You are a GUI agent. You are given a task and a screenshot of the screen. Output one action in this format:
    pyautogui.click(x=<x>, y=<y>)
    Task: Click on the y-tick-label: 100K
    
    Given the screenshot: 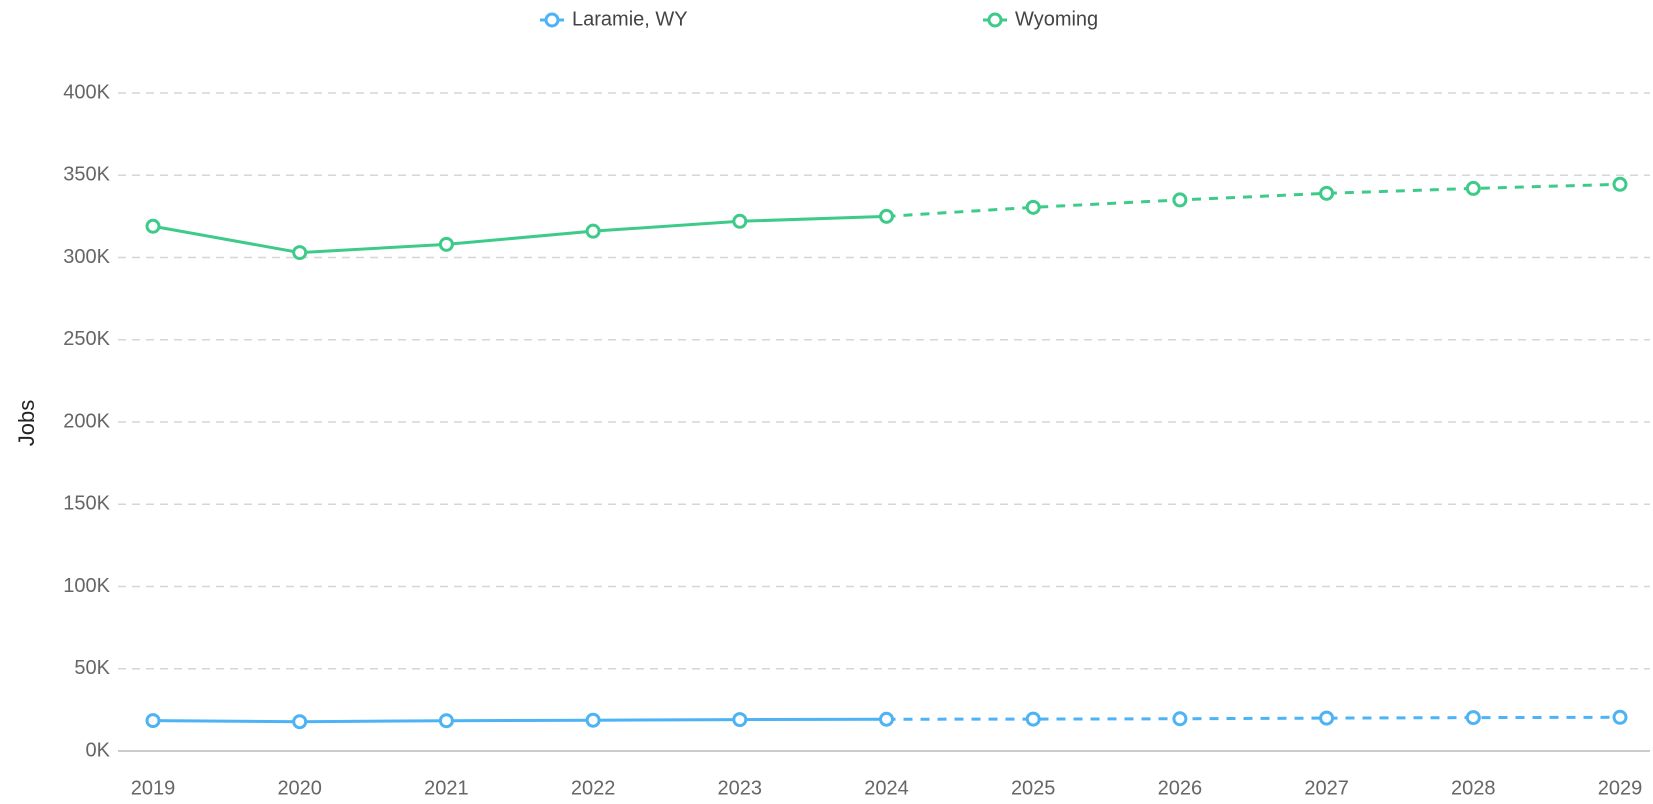 What is the action you would take?
    pyautogui.click(x=86, y=586)
    